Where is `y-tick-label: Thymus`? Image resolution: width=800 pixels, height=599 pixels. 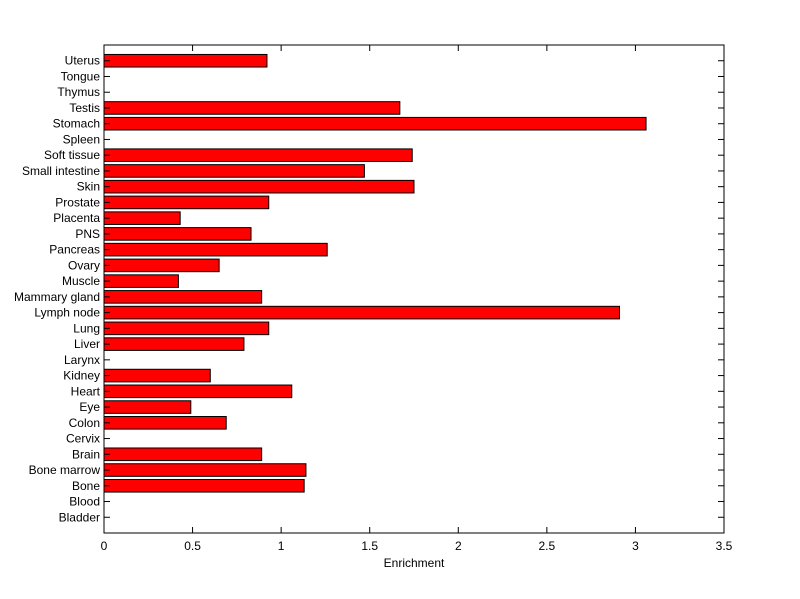
y-tick-label: Thymus is located at coordinates (78, 92).